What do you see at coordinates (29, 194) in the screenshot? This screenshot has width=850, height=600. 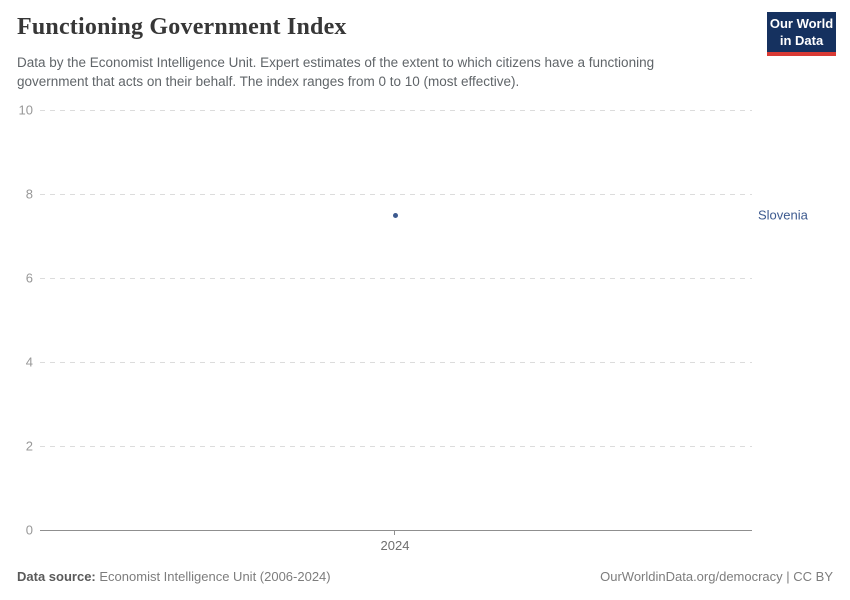 I see `y-tick-label-8: 8` at bounding box center [29, 194].